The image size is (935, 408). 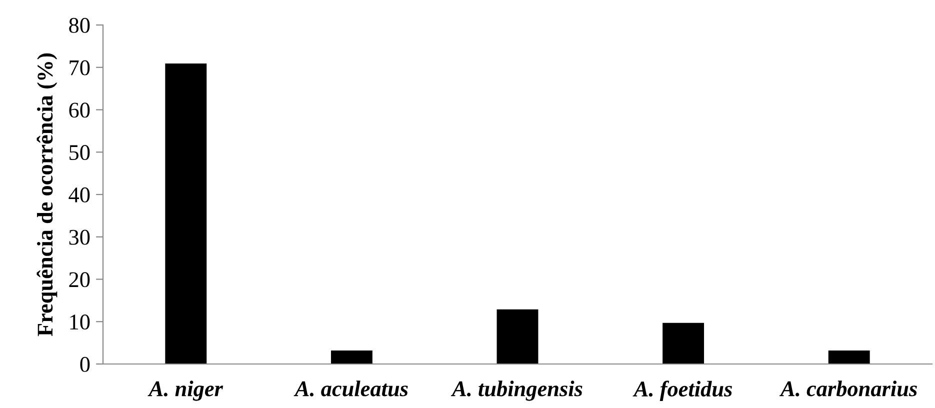 What do you see at coordinates (80, 152) in the screenshot?
I see `y-tick-label: 50` at bounding box center [80, 152].